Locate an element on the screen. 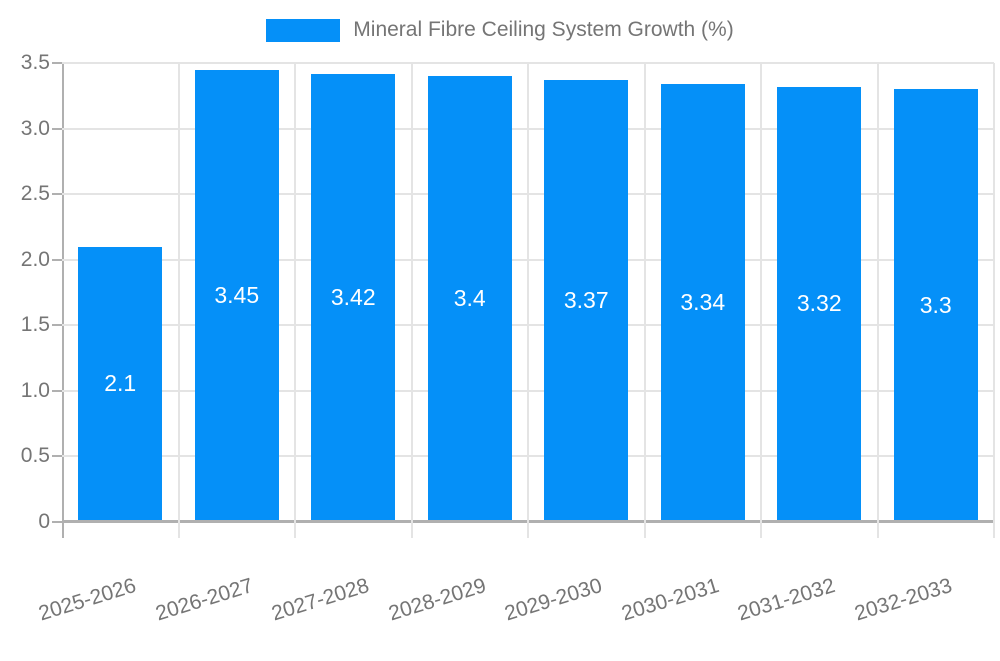  y-axis-tick-label: 1.0 is located at coordinates (35, 390).